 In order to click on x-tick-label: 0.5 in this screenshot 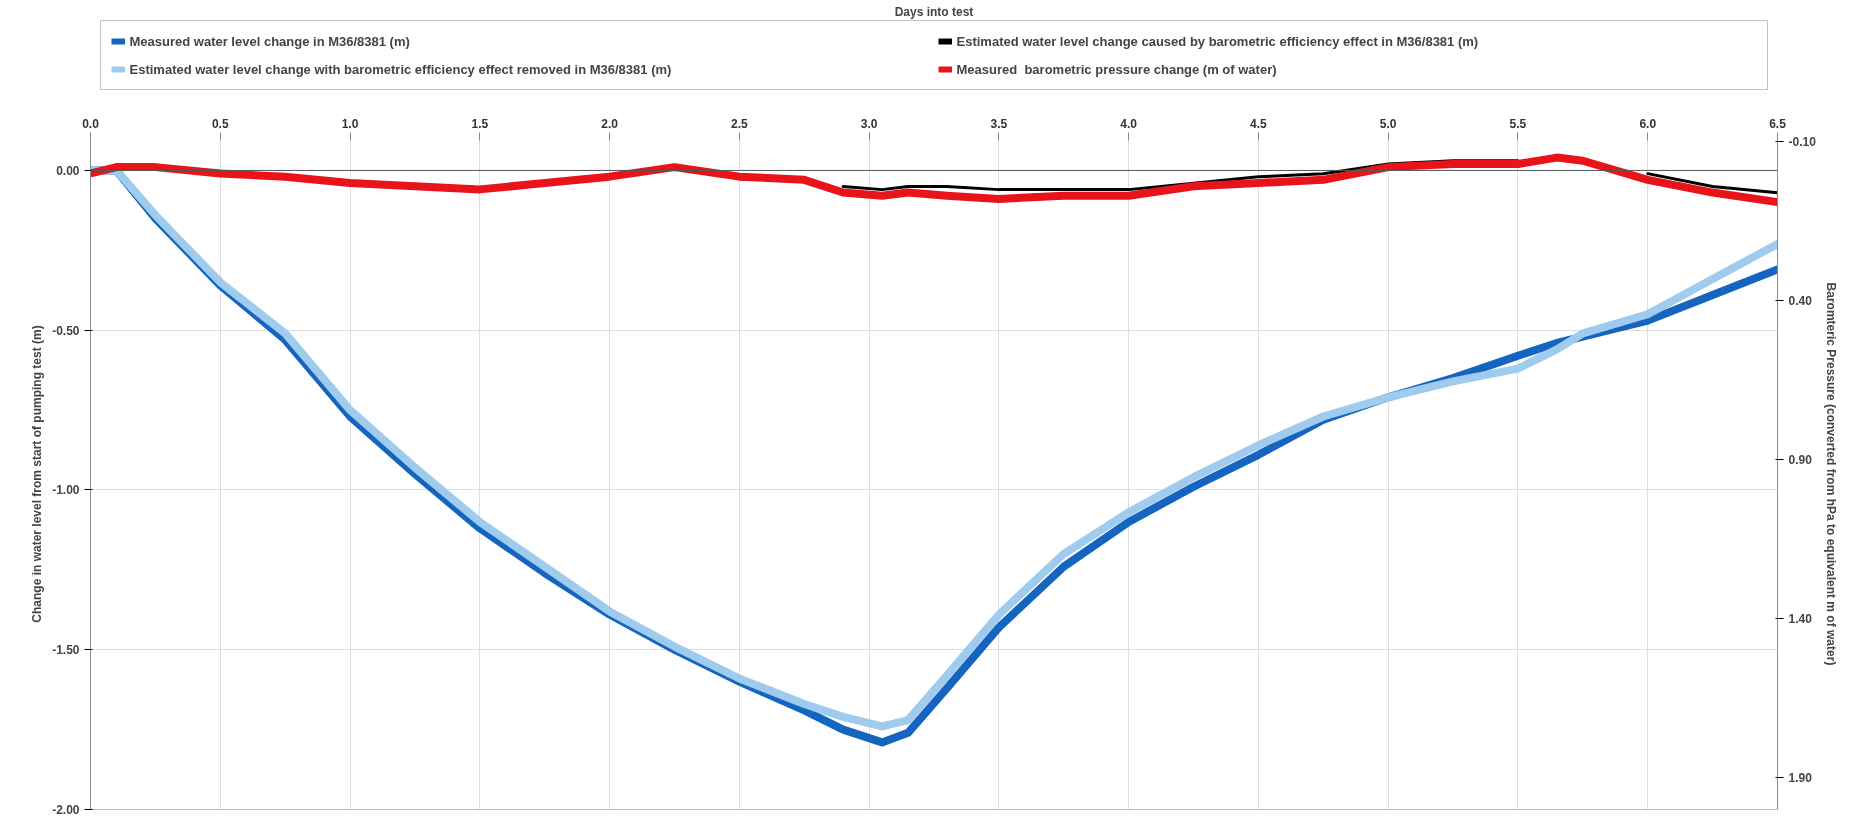, I will do `click(220, 123)`.